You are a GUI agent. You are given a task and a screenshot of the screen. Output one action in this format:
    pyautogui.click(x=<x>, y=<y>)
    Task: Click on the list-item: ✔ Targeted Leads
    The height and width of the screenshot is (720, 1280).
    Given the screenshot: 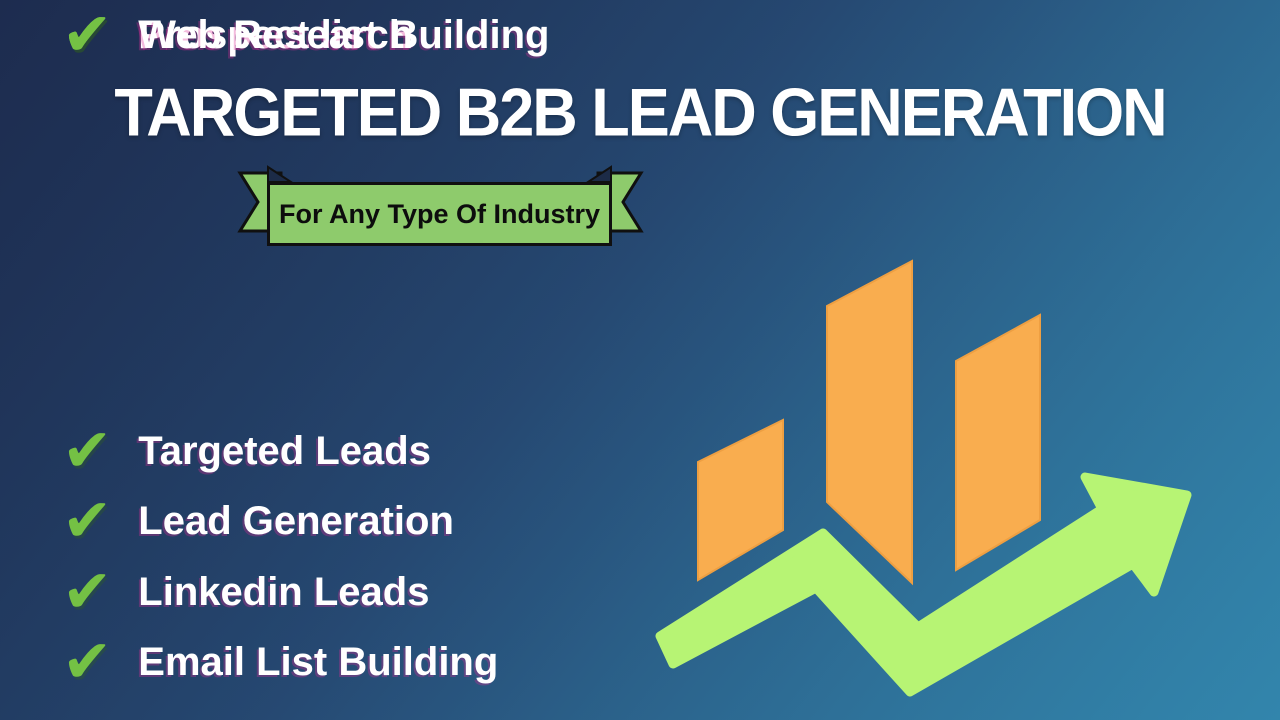 What is the action you would take?
    pyautogui.click(x=246, y=451)
    